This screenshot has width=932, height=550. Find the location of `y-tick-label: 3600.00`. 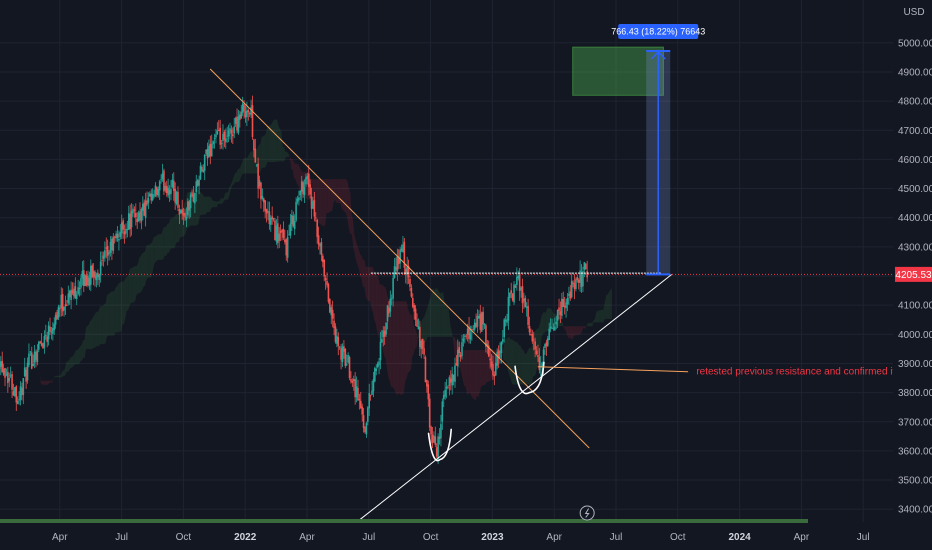

y-tick-label: 3600.00 is located at coordinates (915, 451).